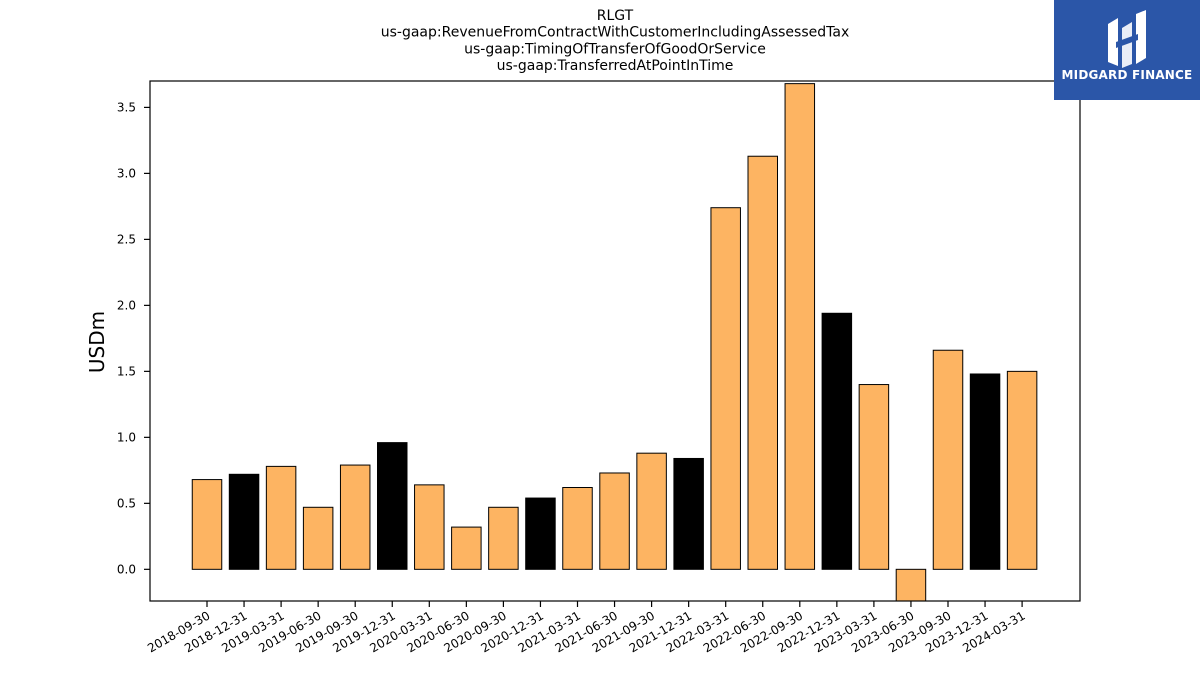 This screenshot has height=675, width=1200. I want to click on logo-mark-icon, so click(1127, 39).